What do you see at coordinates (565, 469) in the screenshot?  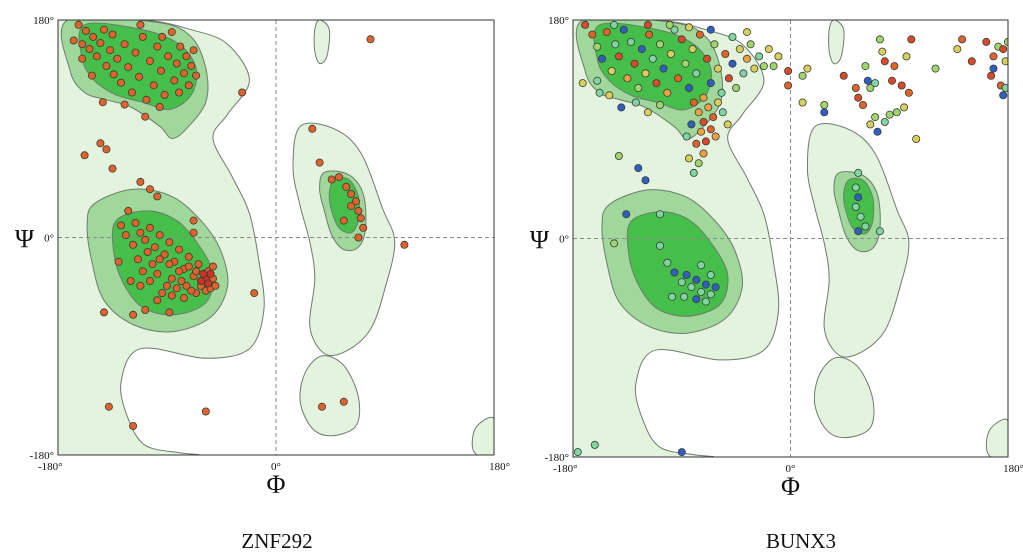 I see `x-tick-label: -180°` at bounding box center [565, 469].